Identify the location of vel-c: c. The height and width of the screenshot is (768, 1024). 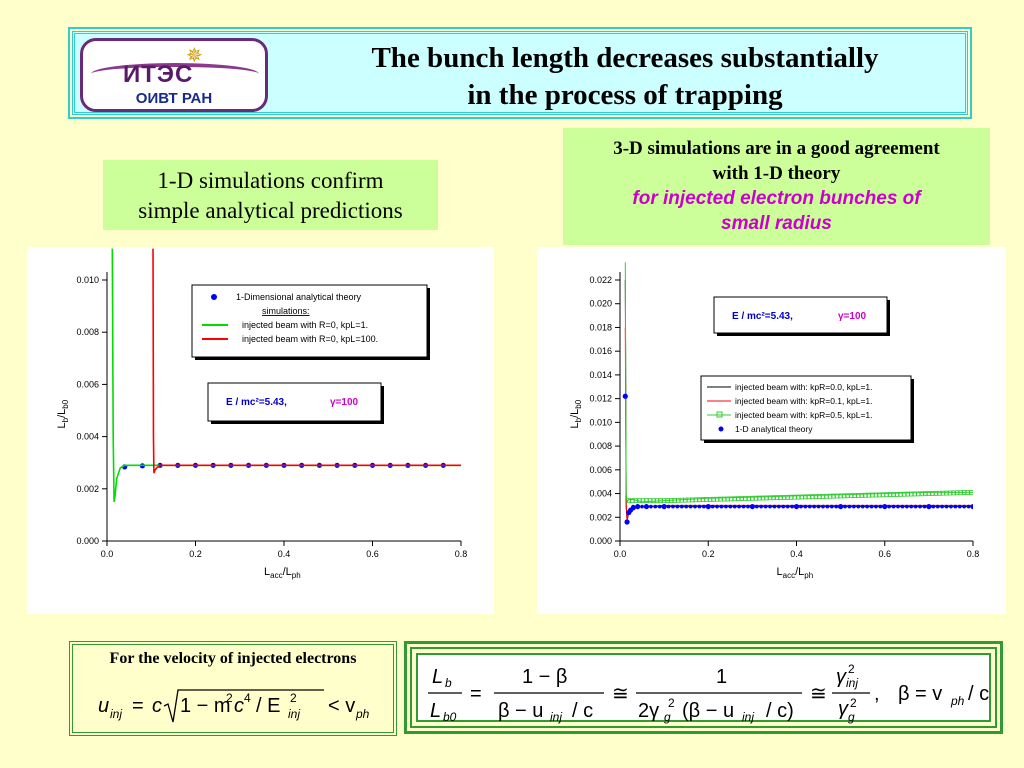
(157, 706).